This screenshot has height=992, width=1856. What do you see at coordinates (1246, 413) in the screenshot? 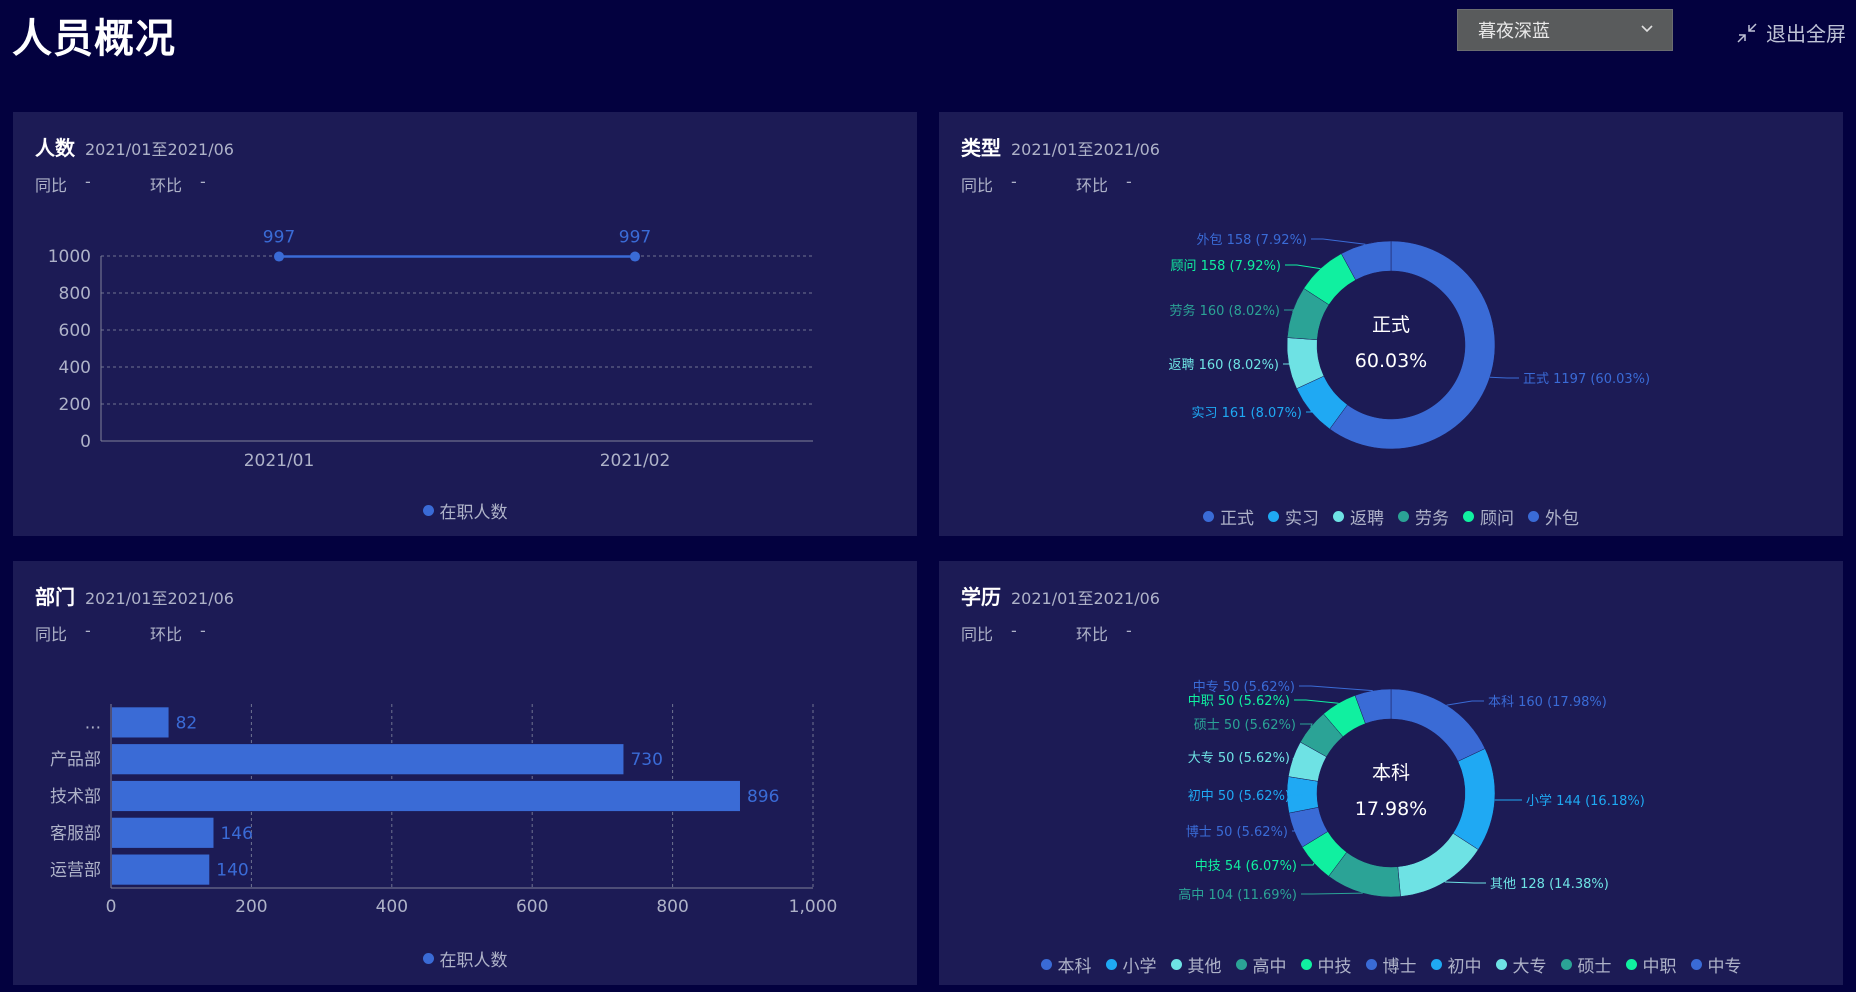
I see `slice-label: 实习 161 (8.07%)` at bounding box center [1246, 413].